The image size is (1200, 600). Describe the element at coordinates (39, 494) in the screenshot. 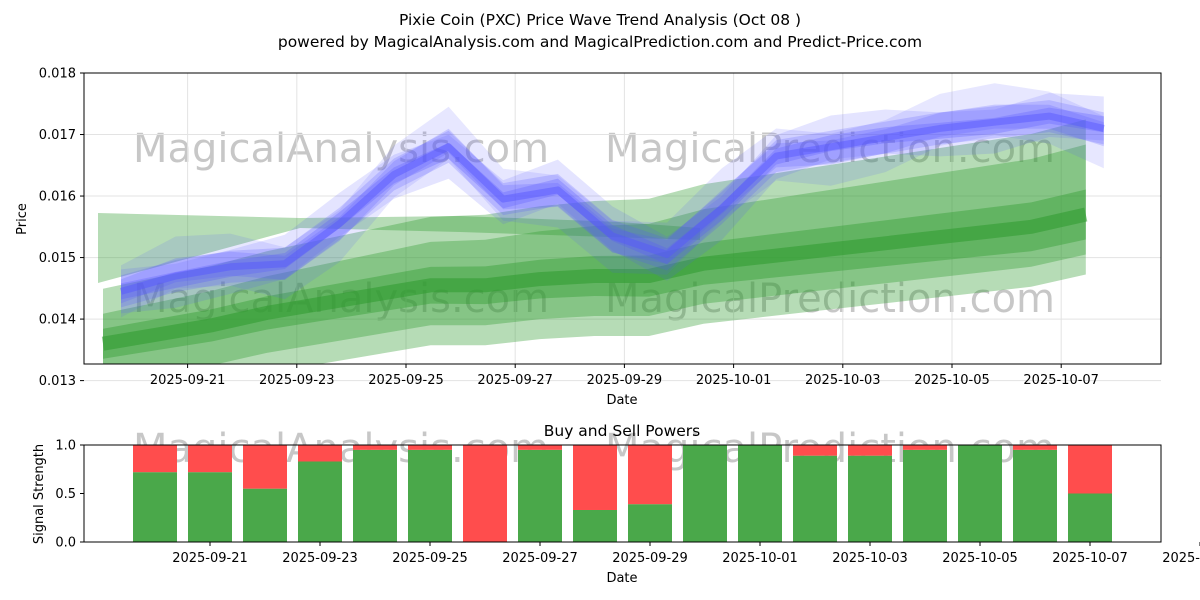

I see `power-y-label: Signal Strength` at that location.